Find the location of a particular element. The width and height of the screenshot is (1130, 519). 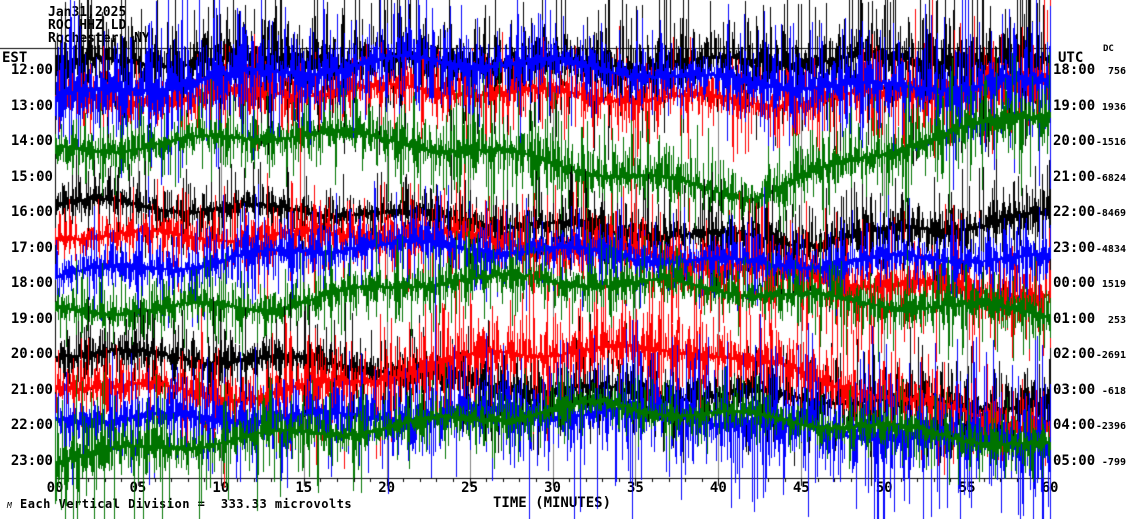

est-label: 20:00 is located at coordinates (31, 354).